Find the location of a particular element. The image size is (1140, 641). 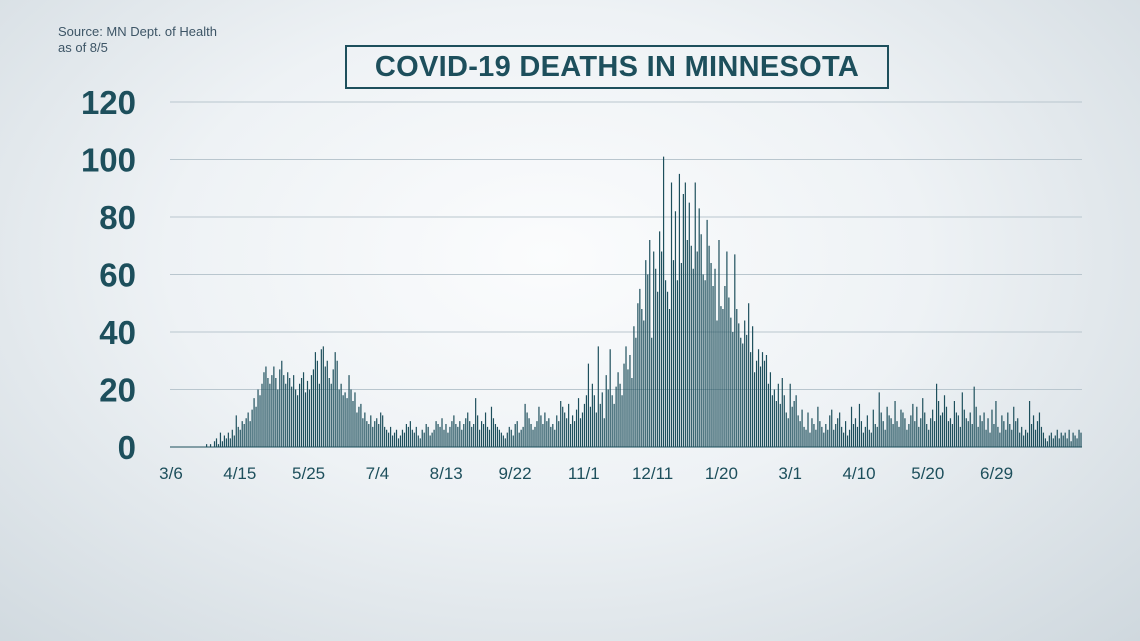

x-tick-label: 4/10 is located at coordinates (858, 473).